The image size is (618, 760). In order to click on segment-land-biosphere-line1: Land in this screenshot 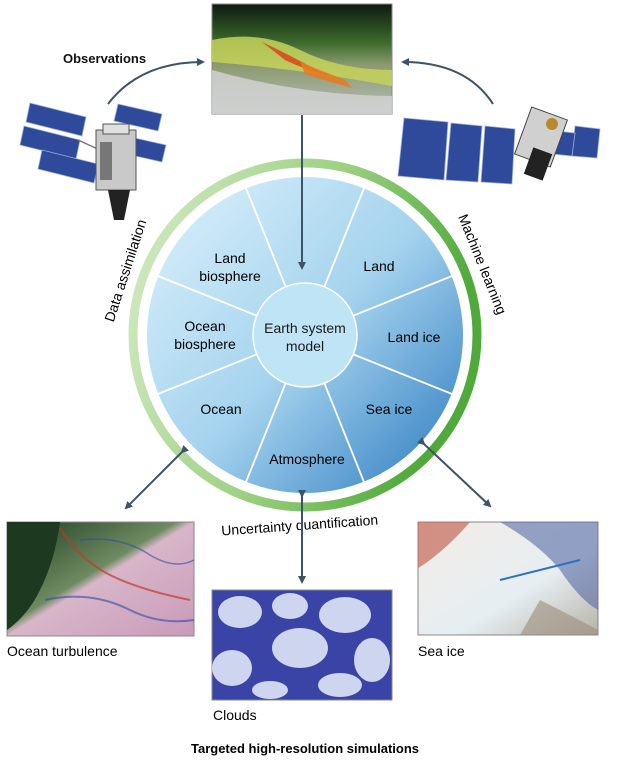, I will do `click(229, 258)`.